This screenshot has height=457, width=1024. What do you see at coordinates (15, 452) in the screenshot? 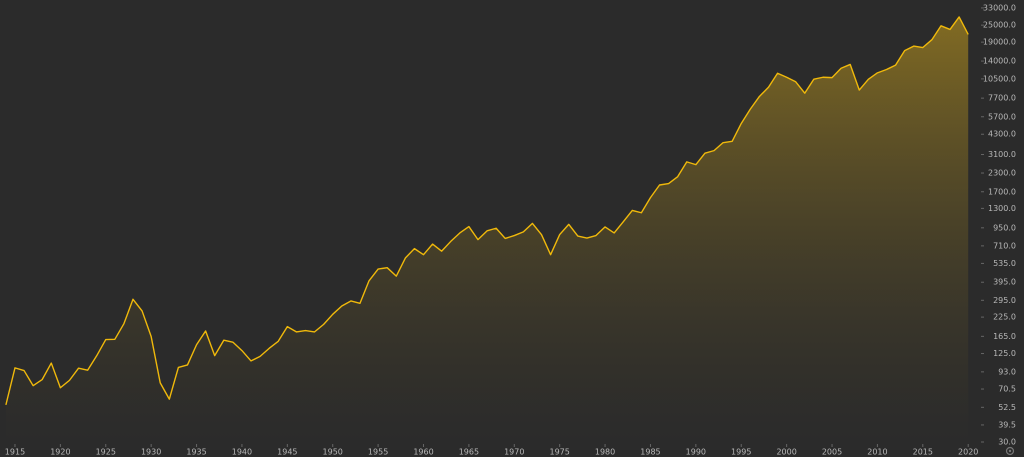
I see `x-tick-label: 1915` at bounding box center [15, 452].